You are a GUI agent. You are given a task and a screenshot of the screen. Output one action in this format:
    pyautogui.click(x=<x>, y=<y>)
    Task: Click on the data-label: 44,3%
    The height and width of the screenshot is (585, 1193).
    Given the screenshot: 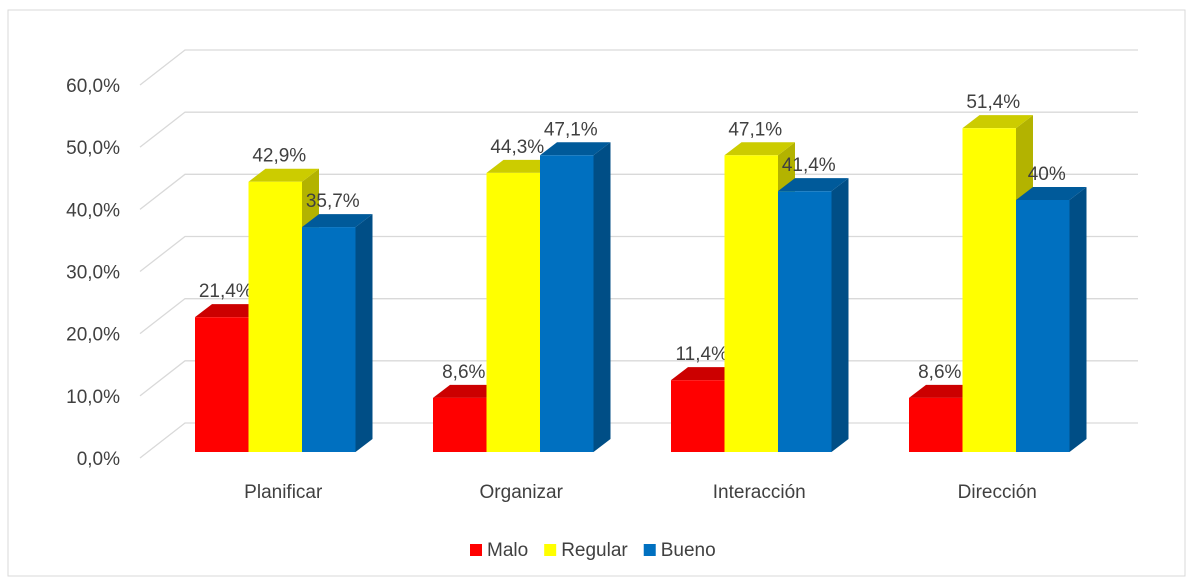 What is the action you would take?
    pyautogui.click(x=517, y=147)
    